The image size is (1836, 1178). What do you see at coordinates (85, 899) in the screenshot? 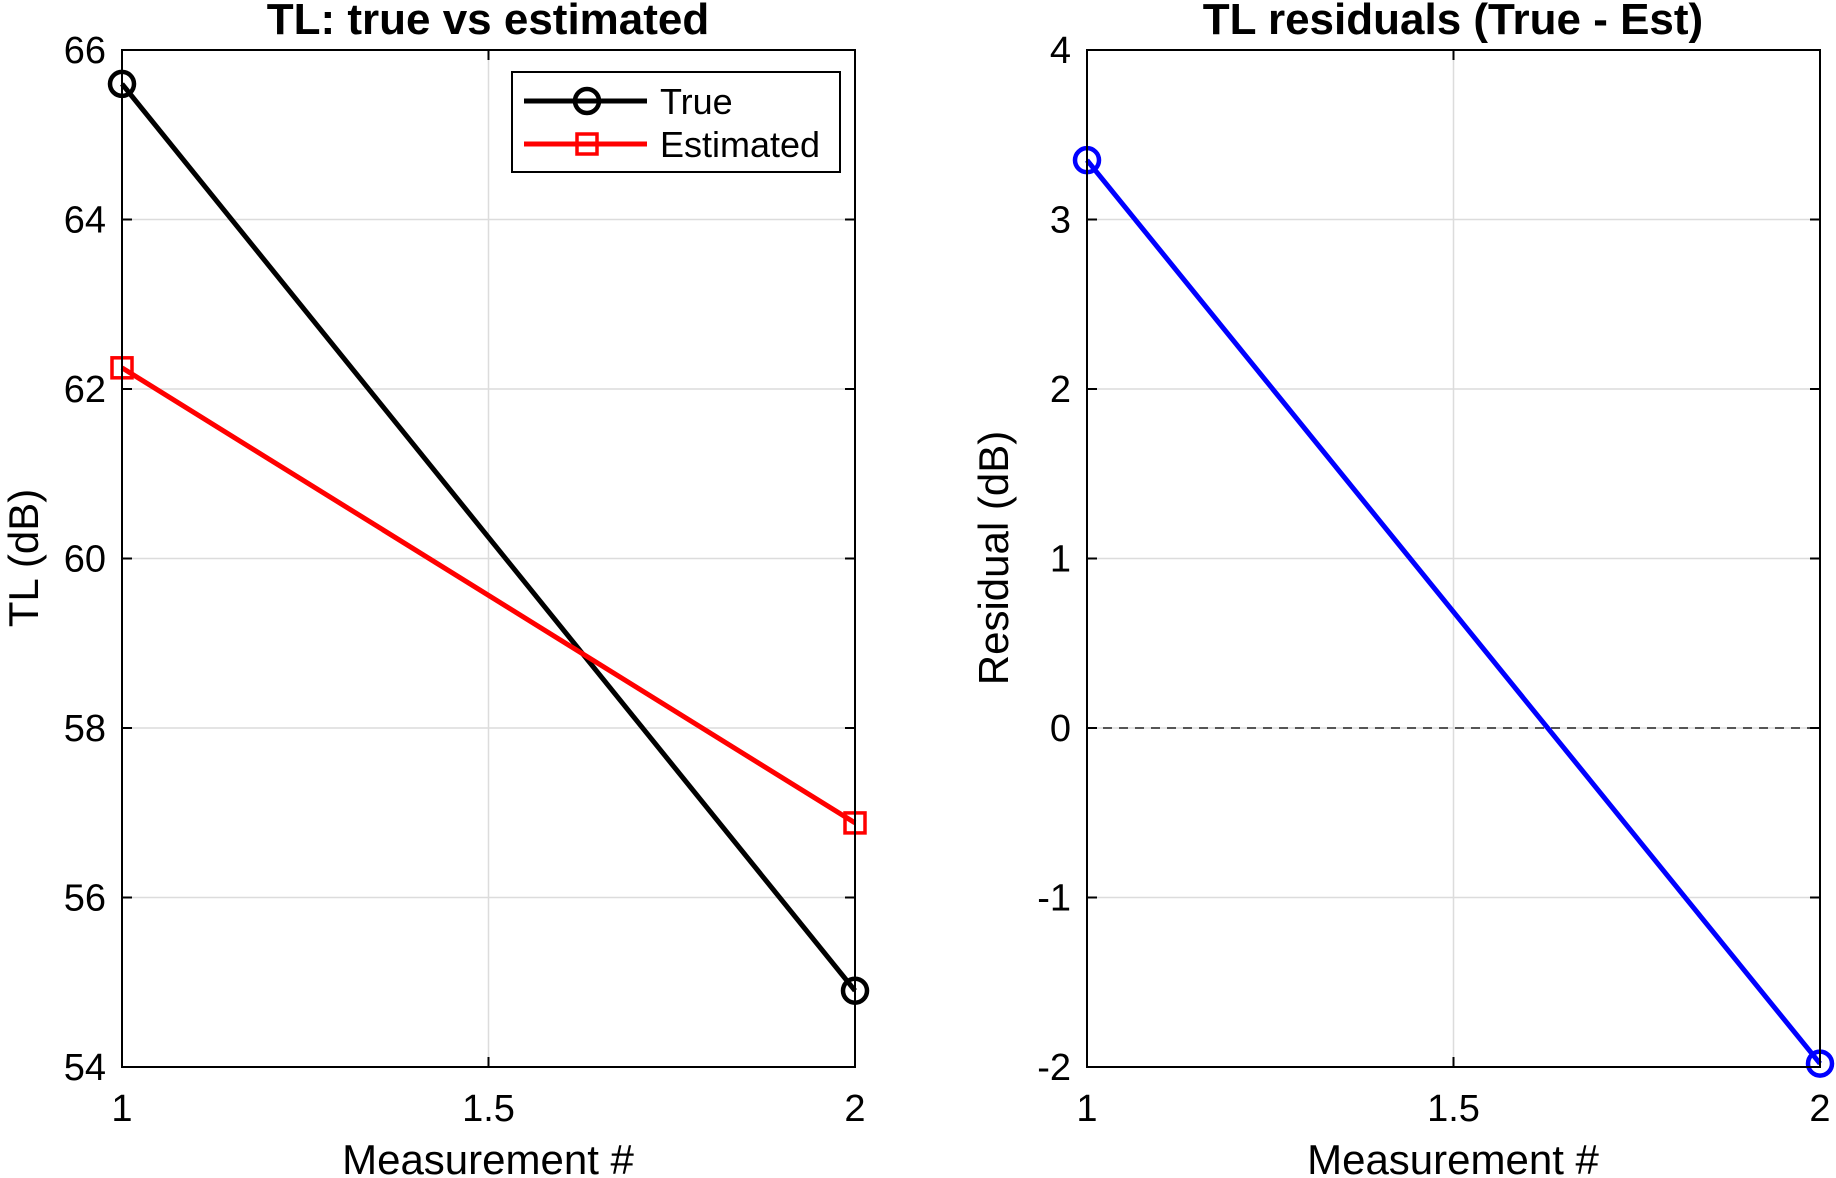
I see `y-tick-label: 56` at bounding box center [85, 899].